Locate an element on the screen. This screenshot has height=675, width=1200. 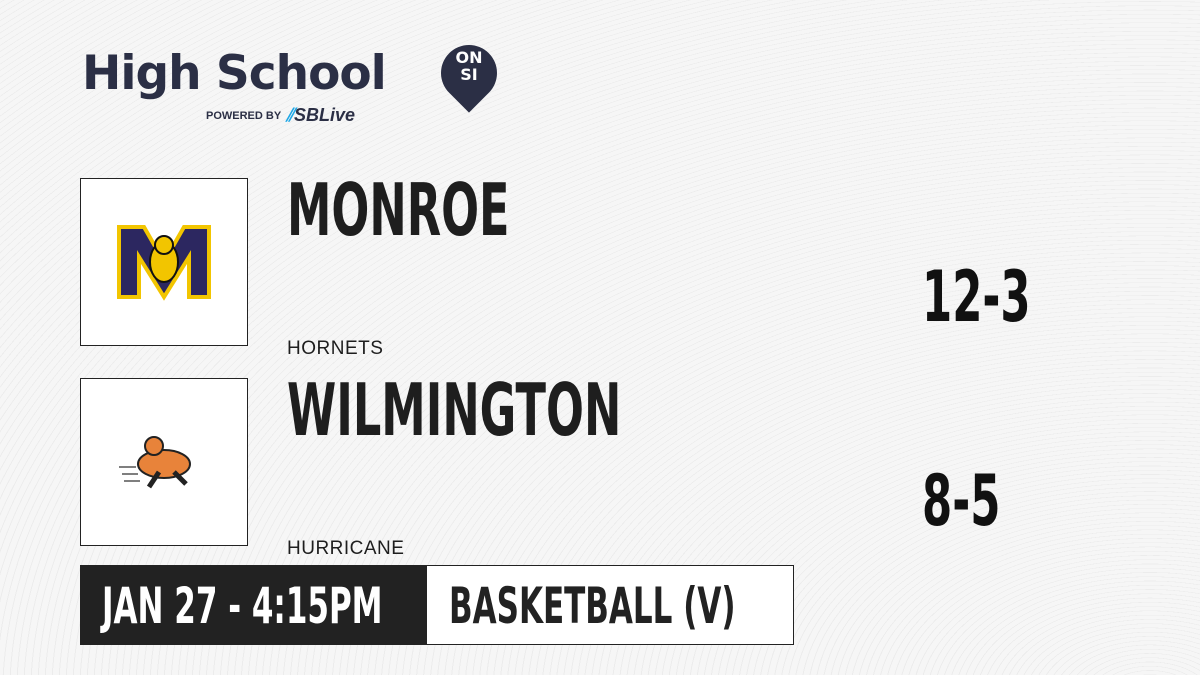
sport-text: BASKETBALL (V) is located at coordinates (592, 606).